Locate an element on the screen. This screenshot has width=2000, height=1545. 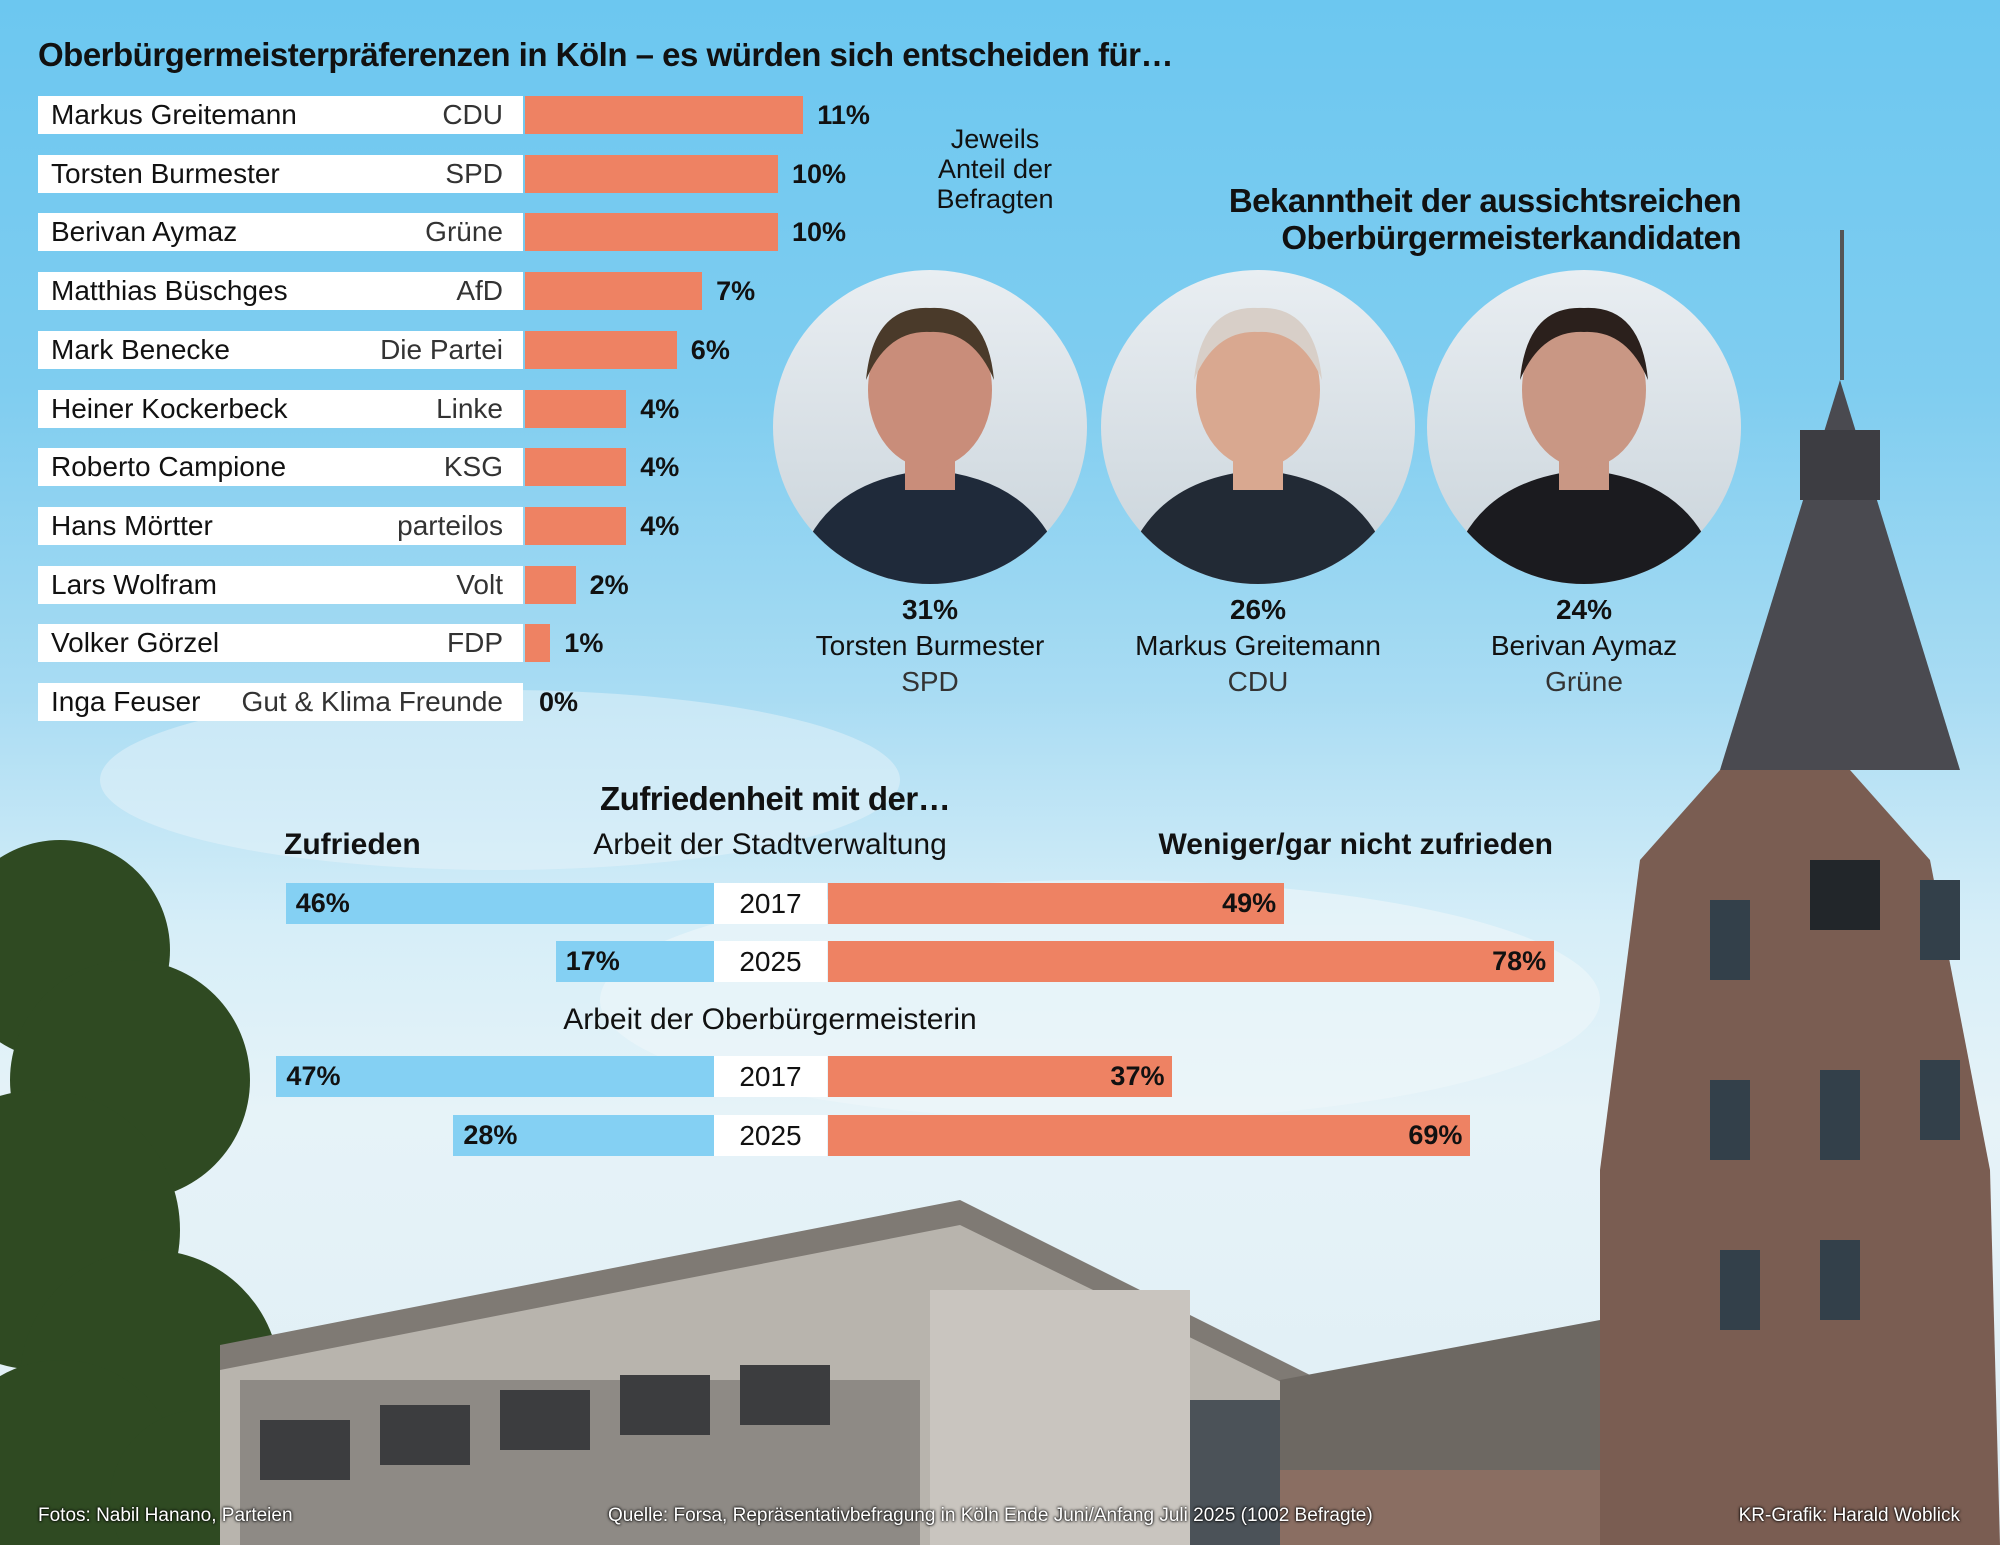
satisfied-header: Zufrieden is located at coordinates (352, 844).